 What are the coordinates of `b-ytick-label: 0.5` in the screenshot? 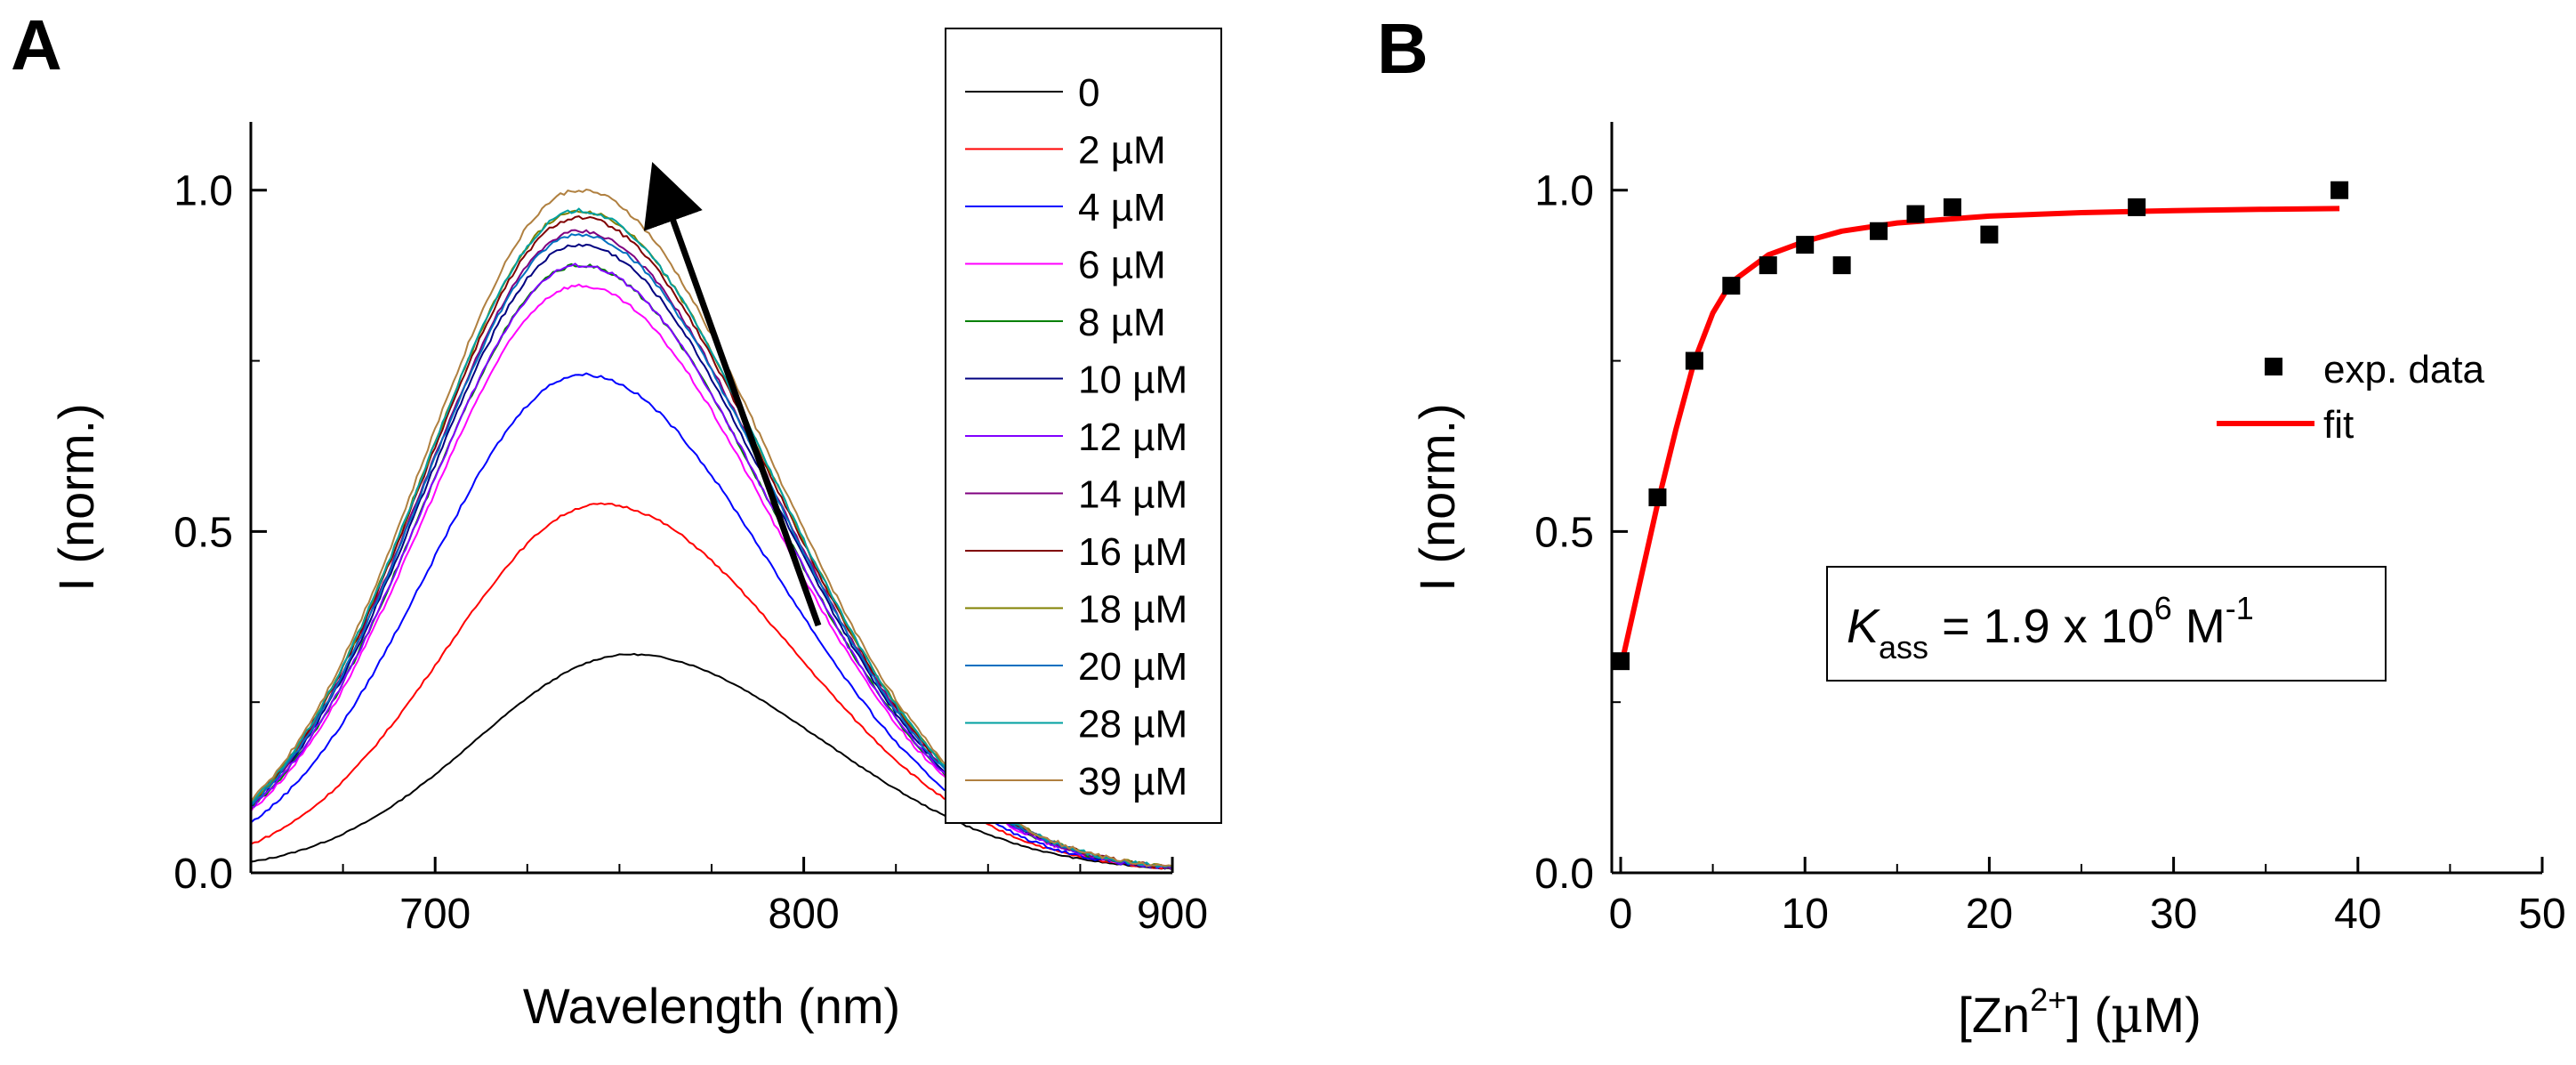 It's located at (1564, 532).